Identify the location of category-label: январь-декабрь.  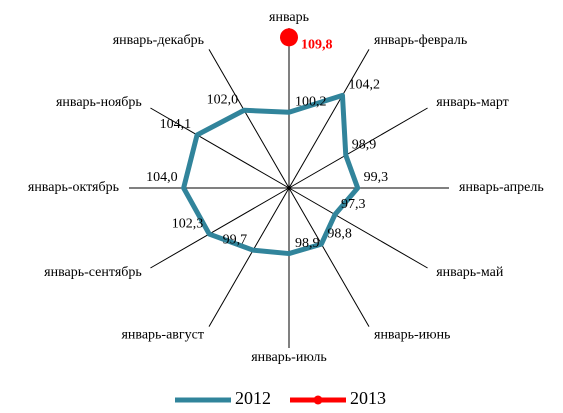
(158, 40).